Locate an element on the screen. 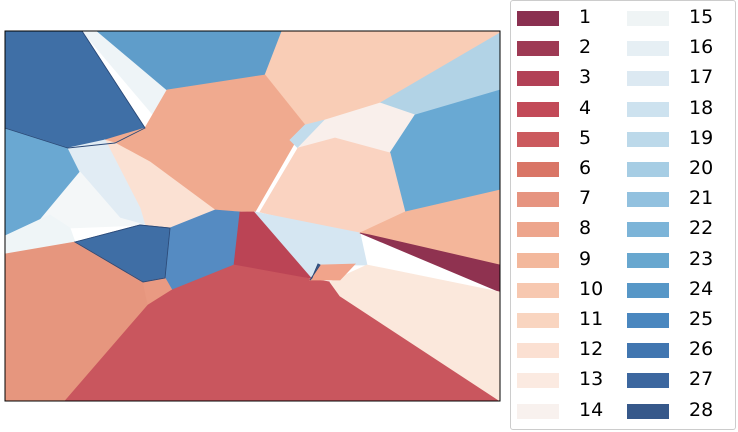  legend-label: 28 is located at coordinates (701, 409).